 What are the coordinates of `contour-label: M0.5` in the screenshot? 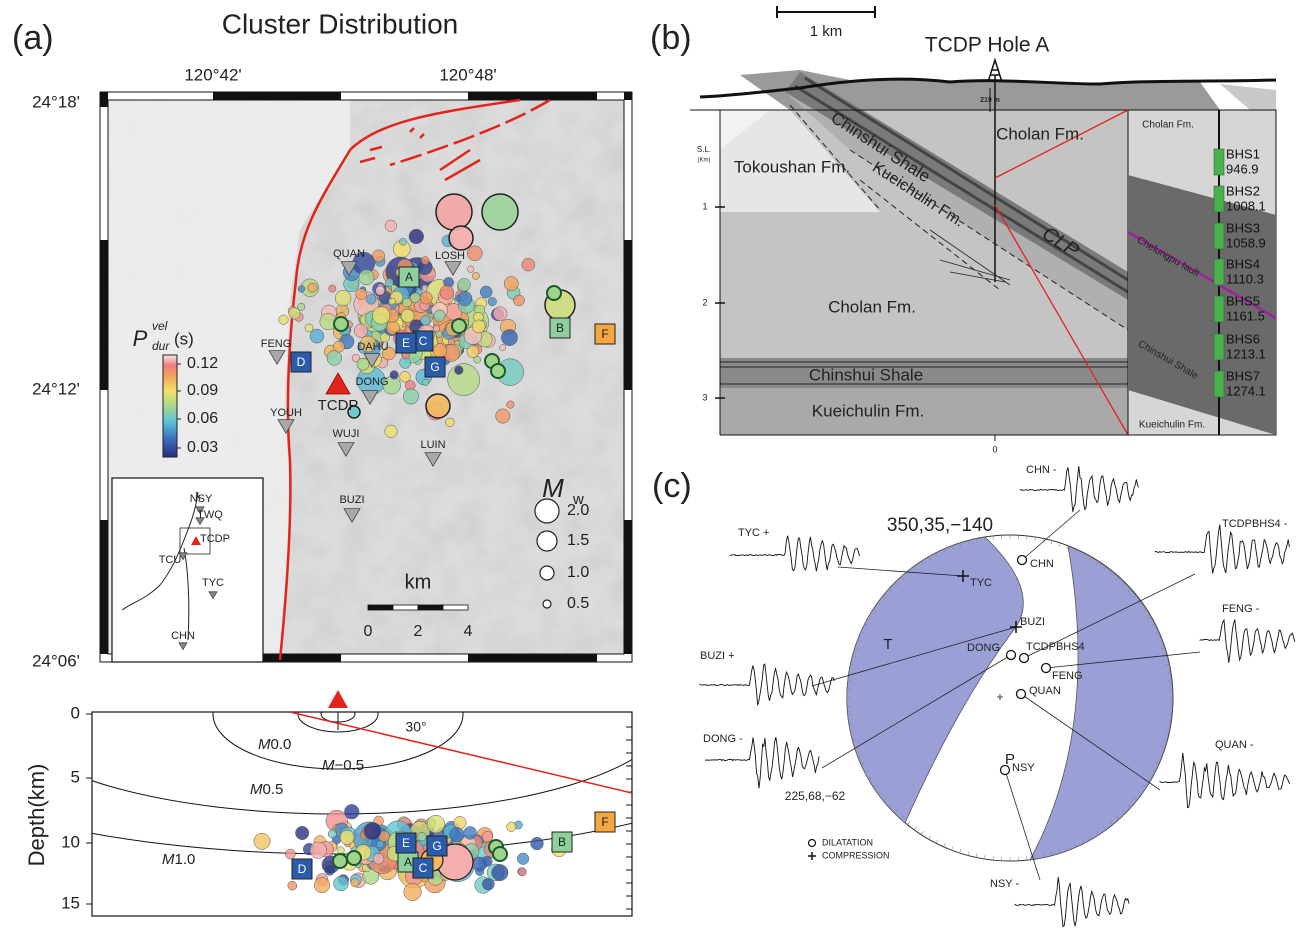 It's located at (266, 789).